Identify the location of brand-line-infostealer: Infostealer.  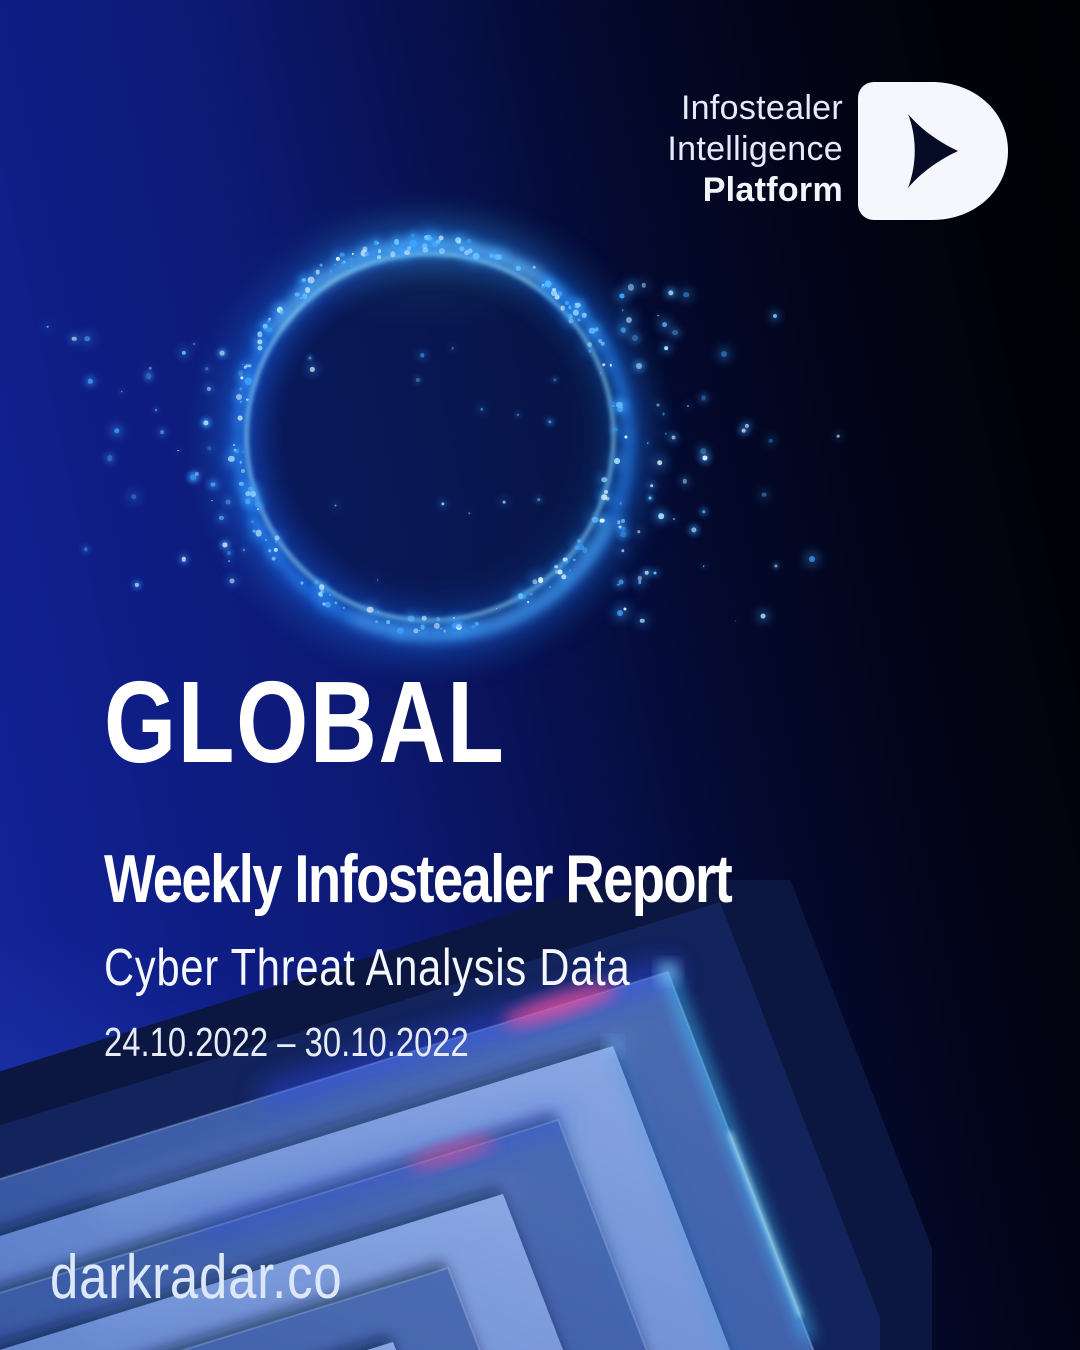
(761, 108).